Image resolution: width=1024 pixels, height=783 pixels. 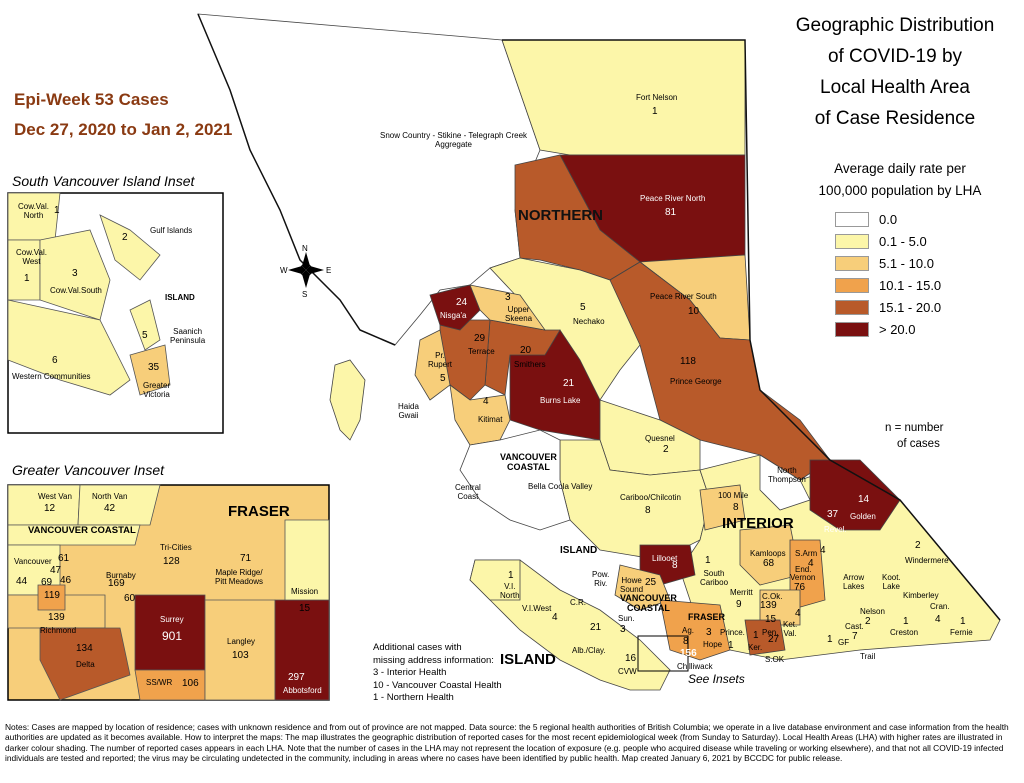 What do you see at coordinates (526, 350) in the screenshot?
I see `lha-smithers-n: 20` at bounding box center [526, 350].